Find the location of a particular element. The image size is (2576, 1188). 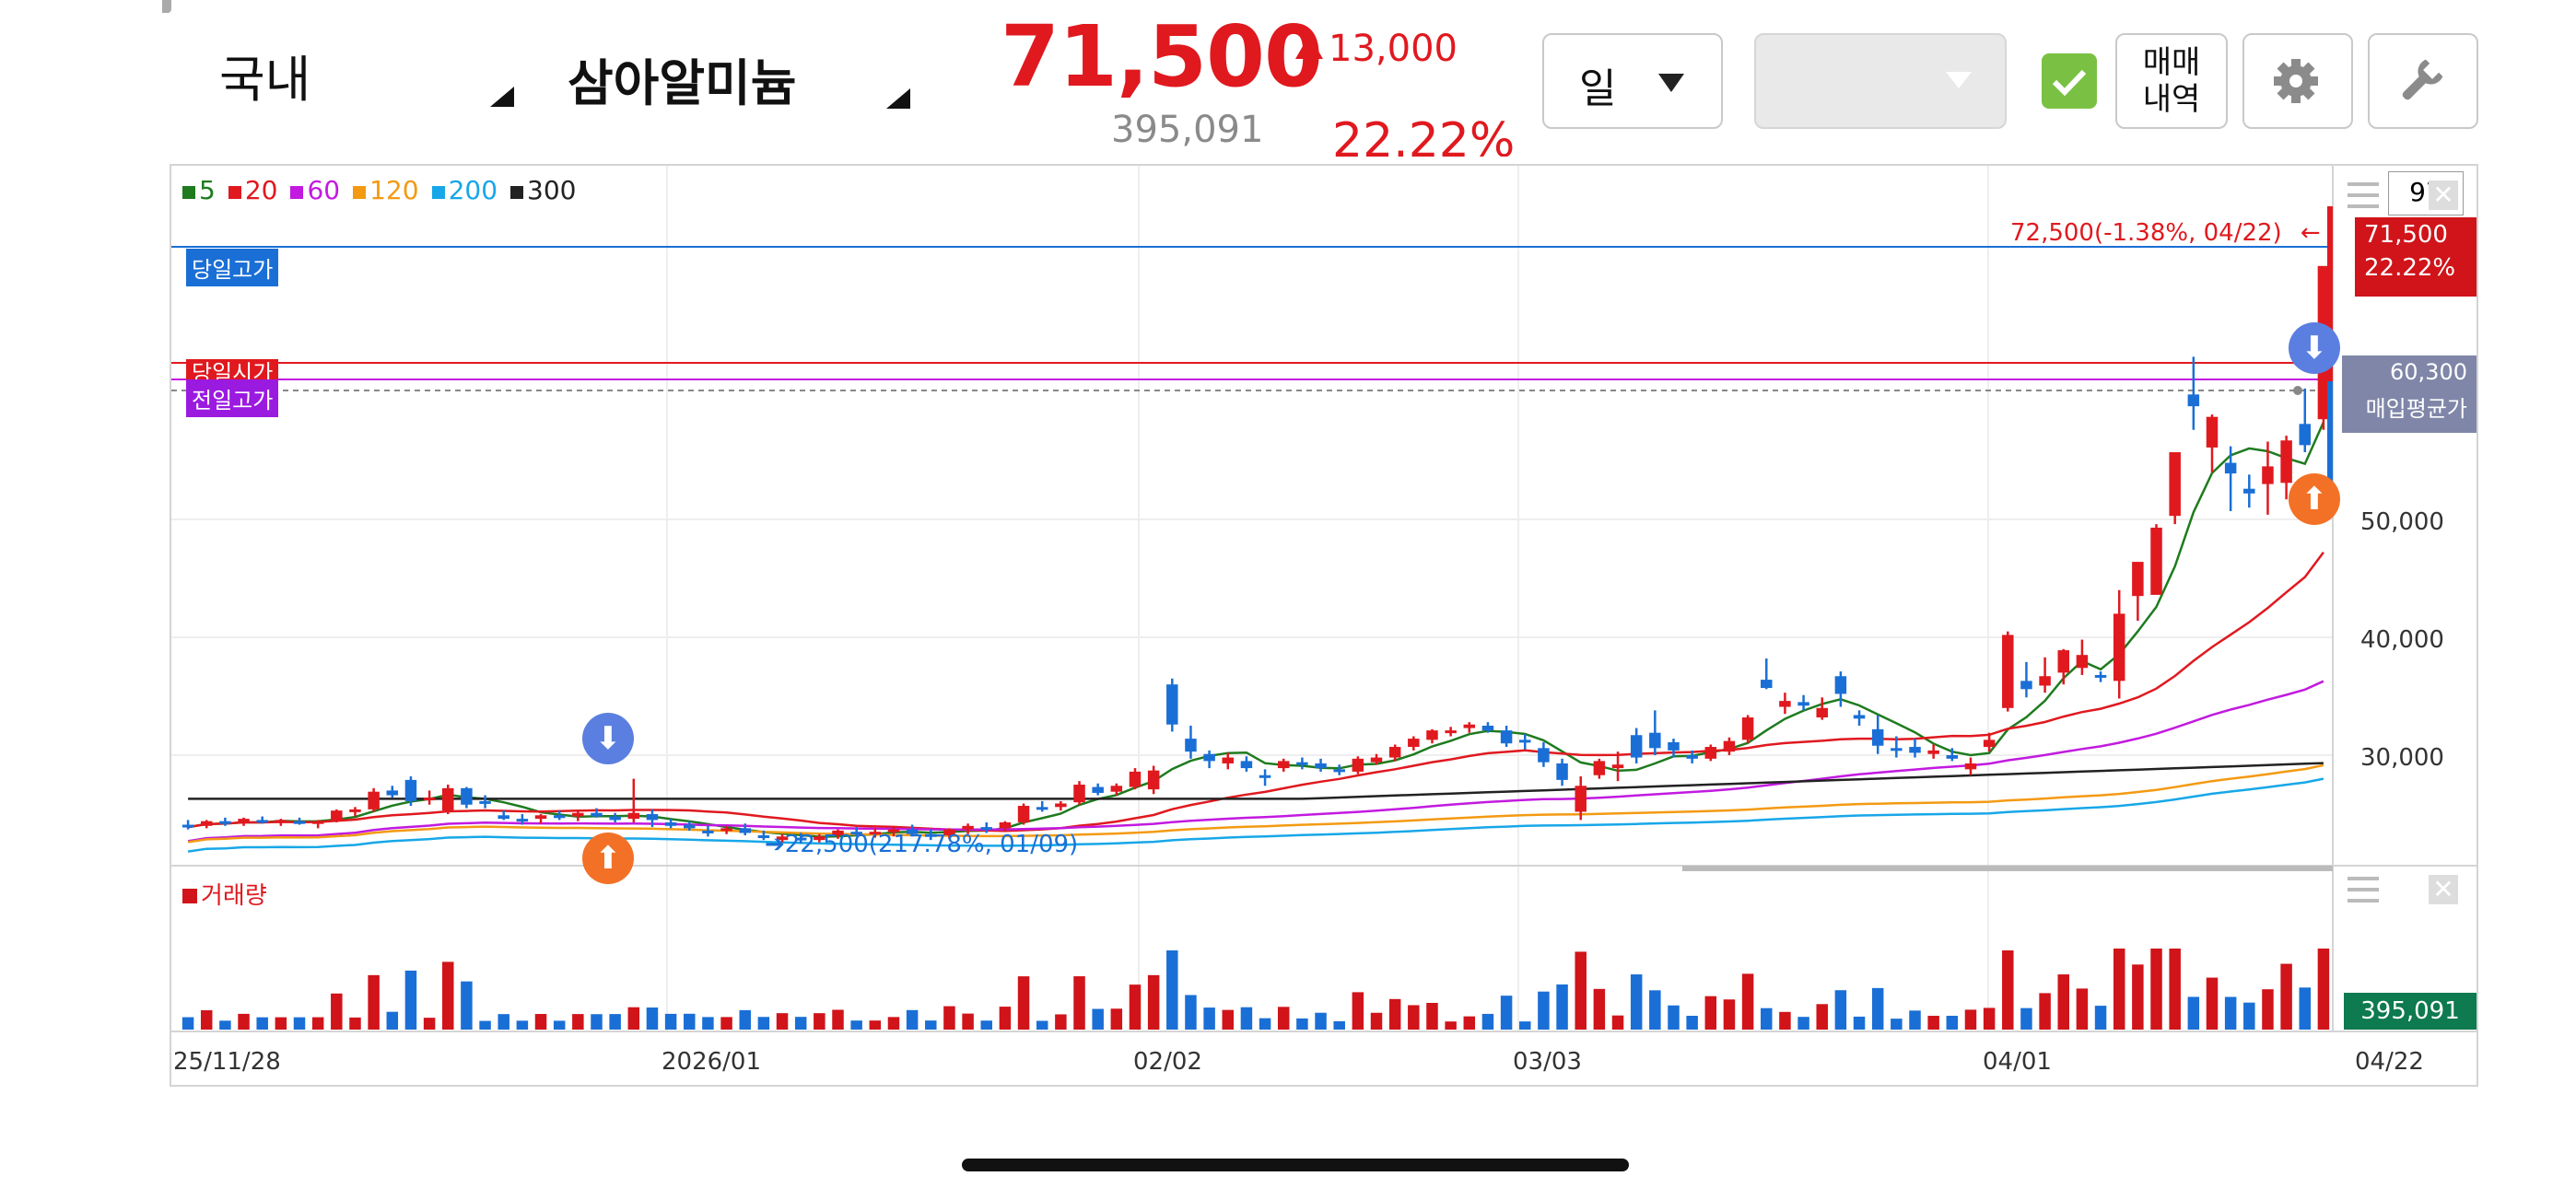

home-indicator is located at coordinates (1295, 1165).